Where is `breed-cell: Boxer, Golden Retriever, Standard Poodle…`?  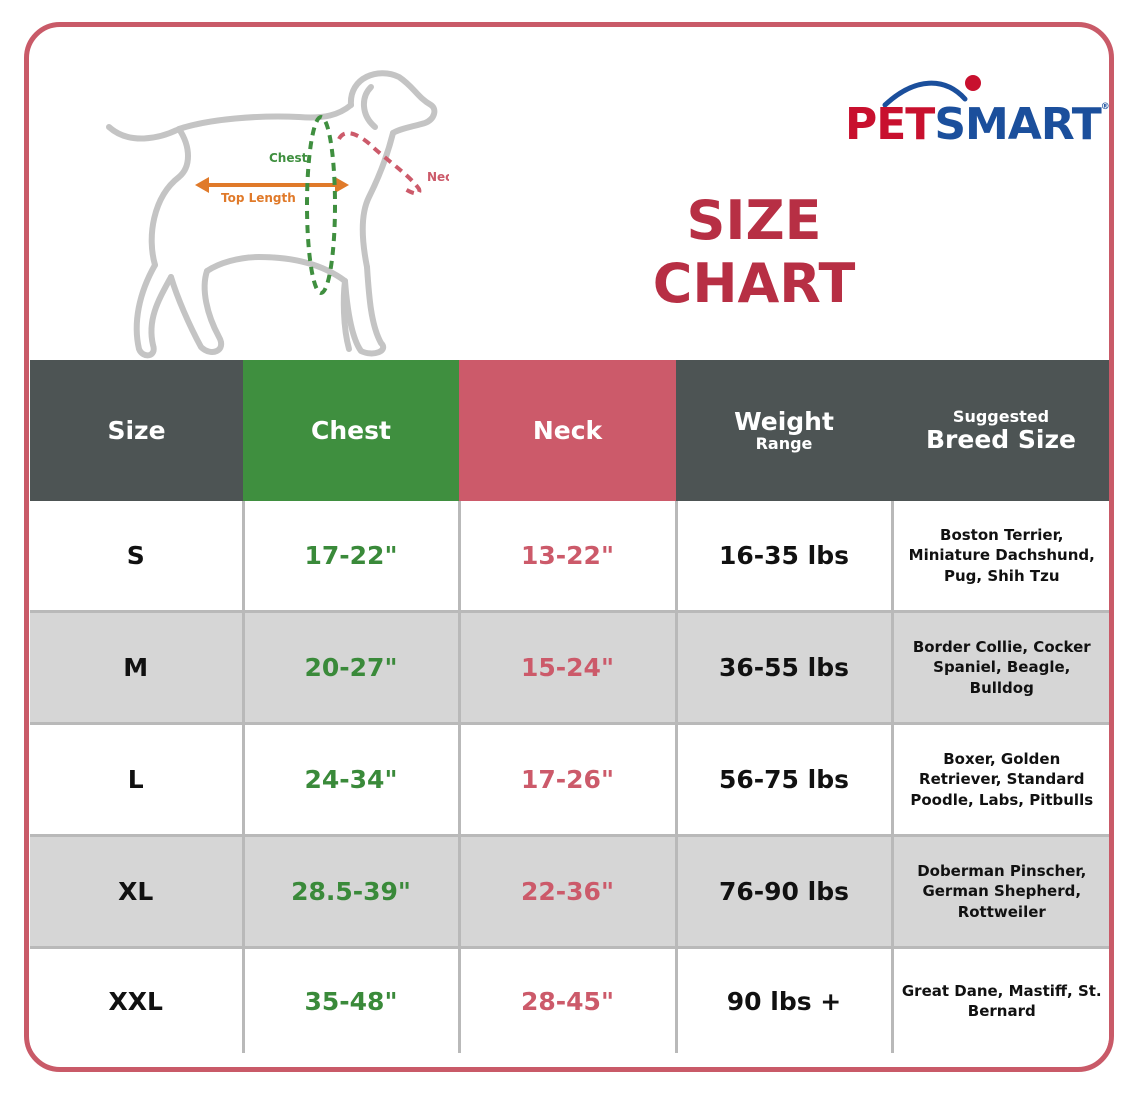
breed-cell: Boxer, Golden Retriever, Standard Poodle… is located at coordinates (999, 779).